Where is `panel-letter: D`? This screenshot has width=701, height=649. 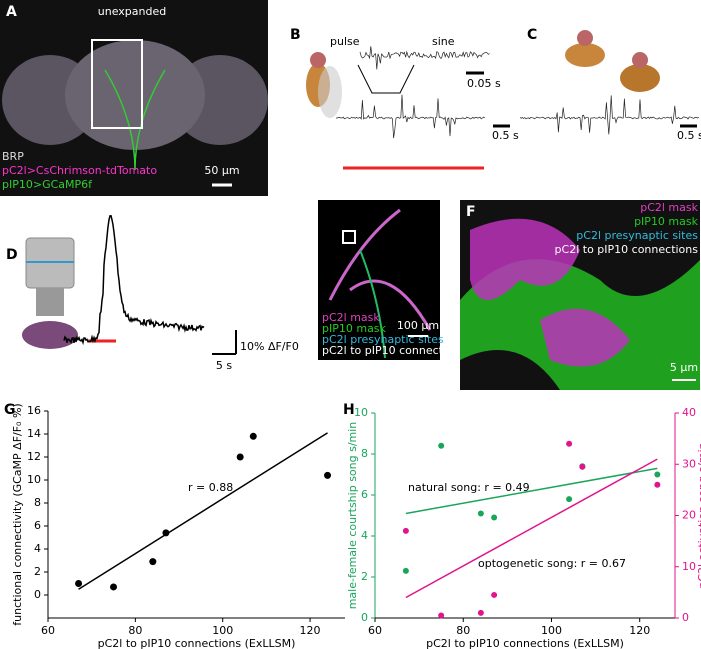 panel-letter: D is located at coordinates (12, 255).